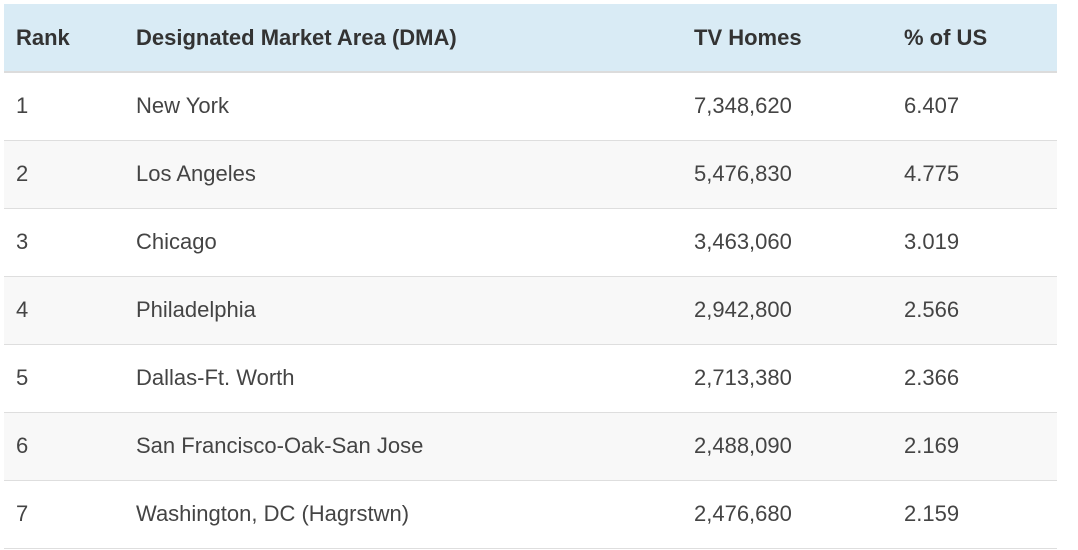  Describe the element at coordinates (22, 377) in the screenshot. I see `cell-rank: 5` at that location.